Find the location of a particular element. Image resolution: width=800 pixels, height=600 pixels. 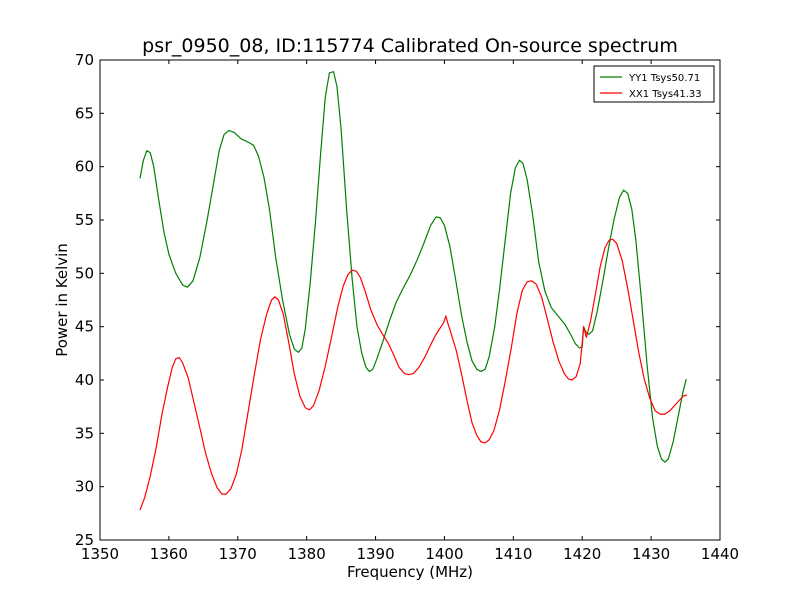

x-tick-label: 1420 is located at coordinates (582, 554).